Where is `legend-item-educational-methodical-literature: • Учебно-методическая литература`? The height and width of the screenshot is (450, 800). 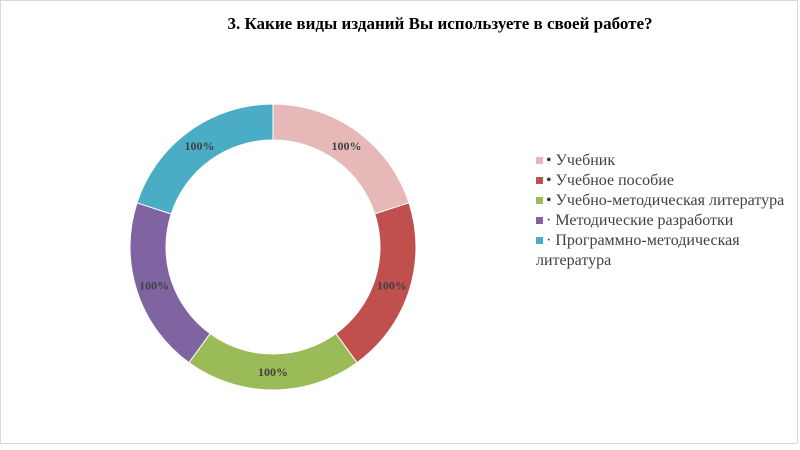 legend-item-educational-methodical-literature: • Учебно-методическая литература is located at coordinates (661, 201).